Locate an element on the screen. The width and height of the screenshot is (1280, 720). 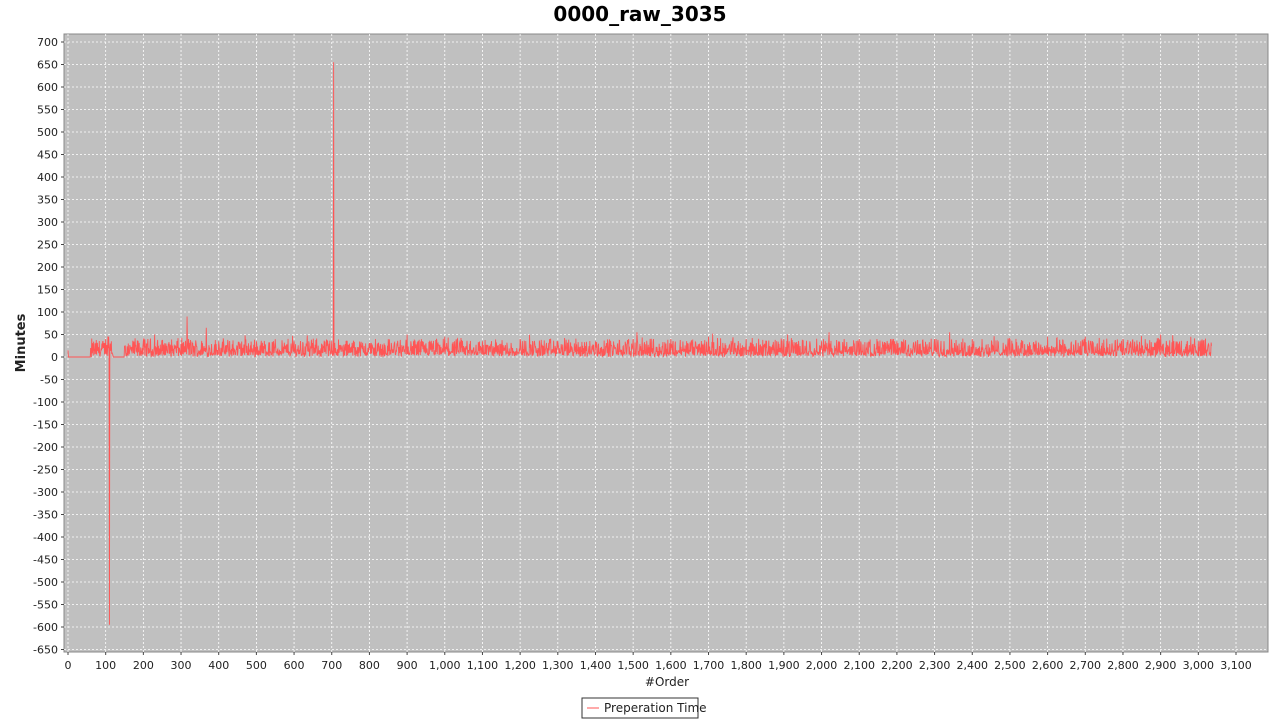
x-tick-label: 300 is located at coordinates (181, 665).